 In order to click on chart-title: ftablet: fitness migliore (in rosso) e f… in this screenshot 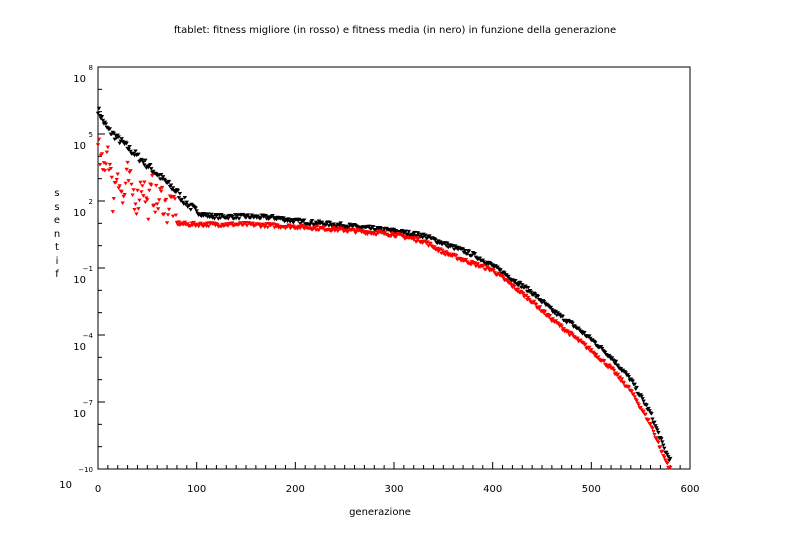, I will do `click(395, 30)`.